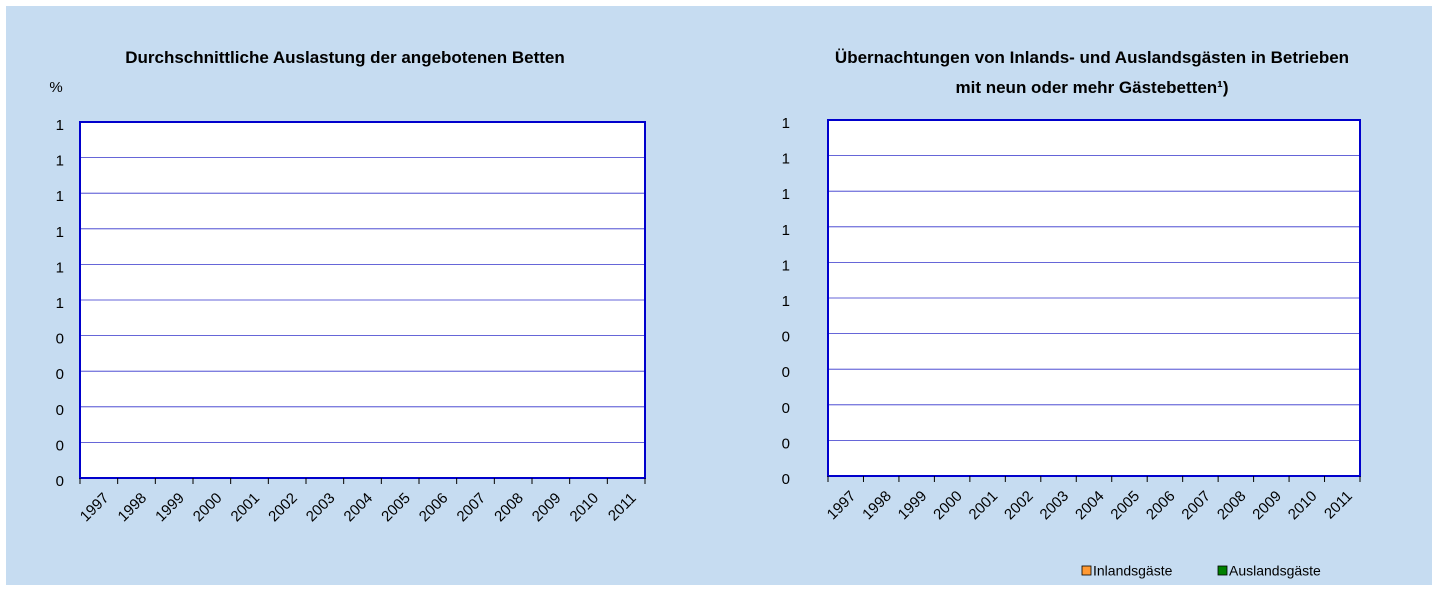 The width and height of the screenshot is (1437, 590). What do you see at coordinates (1133, 571) in the screenshot?
I see `legend-label: Inlandsgäste` at bounding box center [1133, 571].